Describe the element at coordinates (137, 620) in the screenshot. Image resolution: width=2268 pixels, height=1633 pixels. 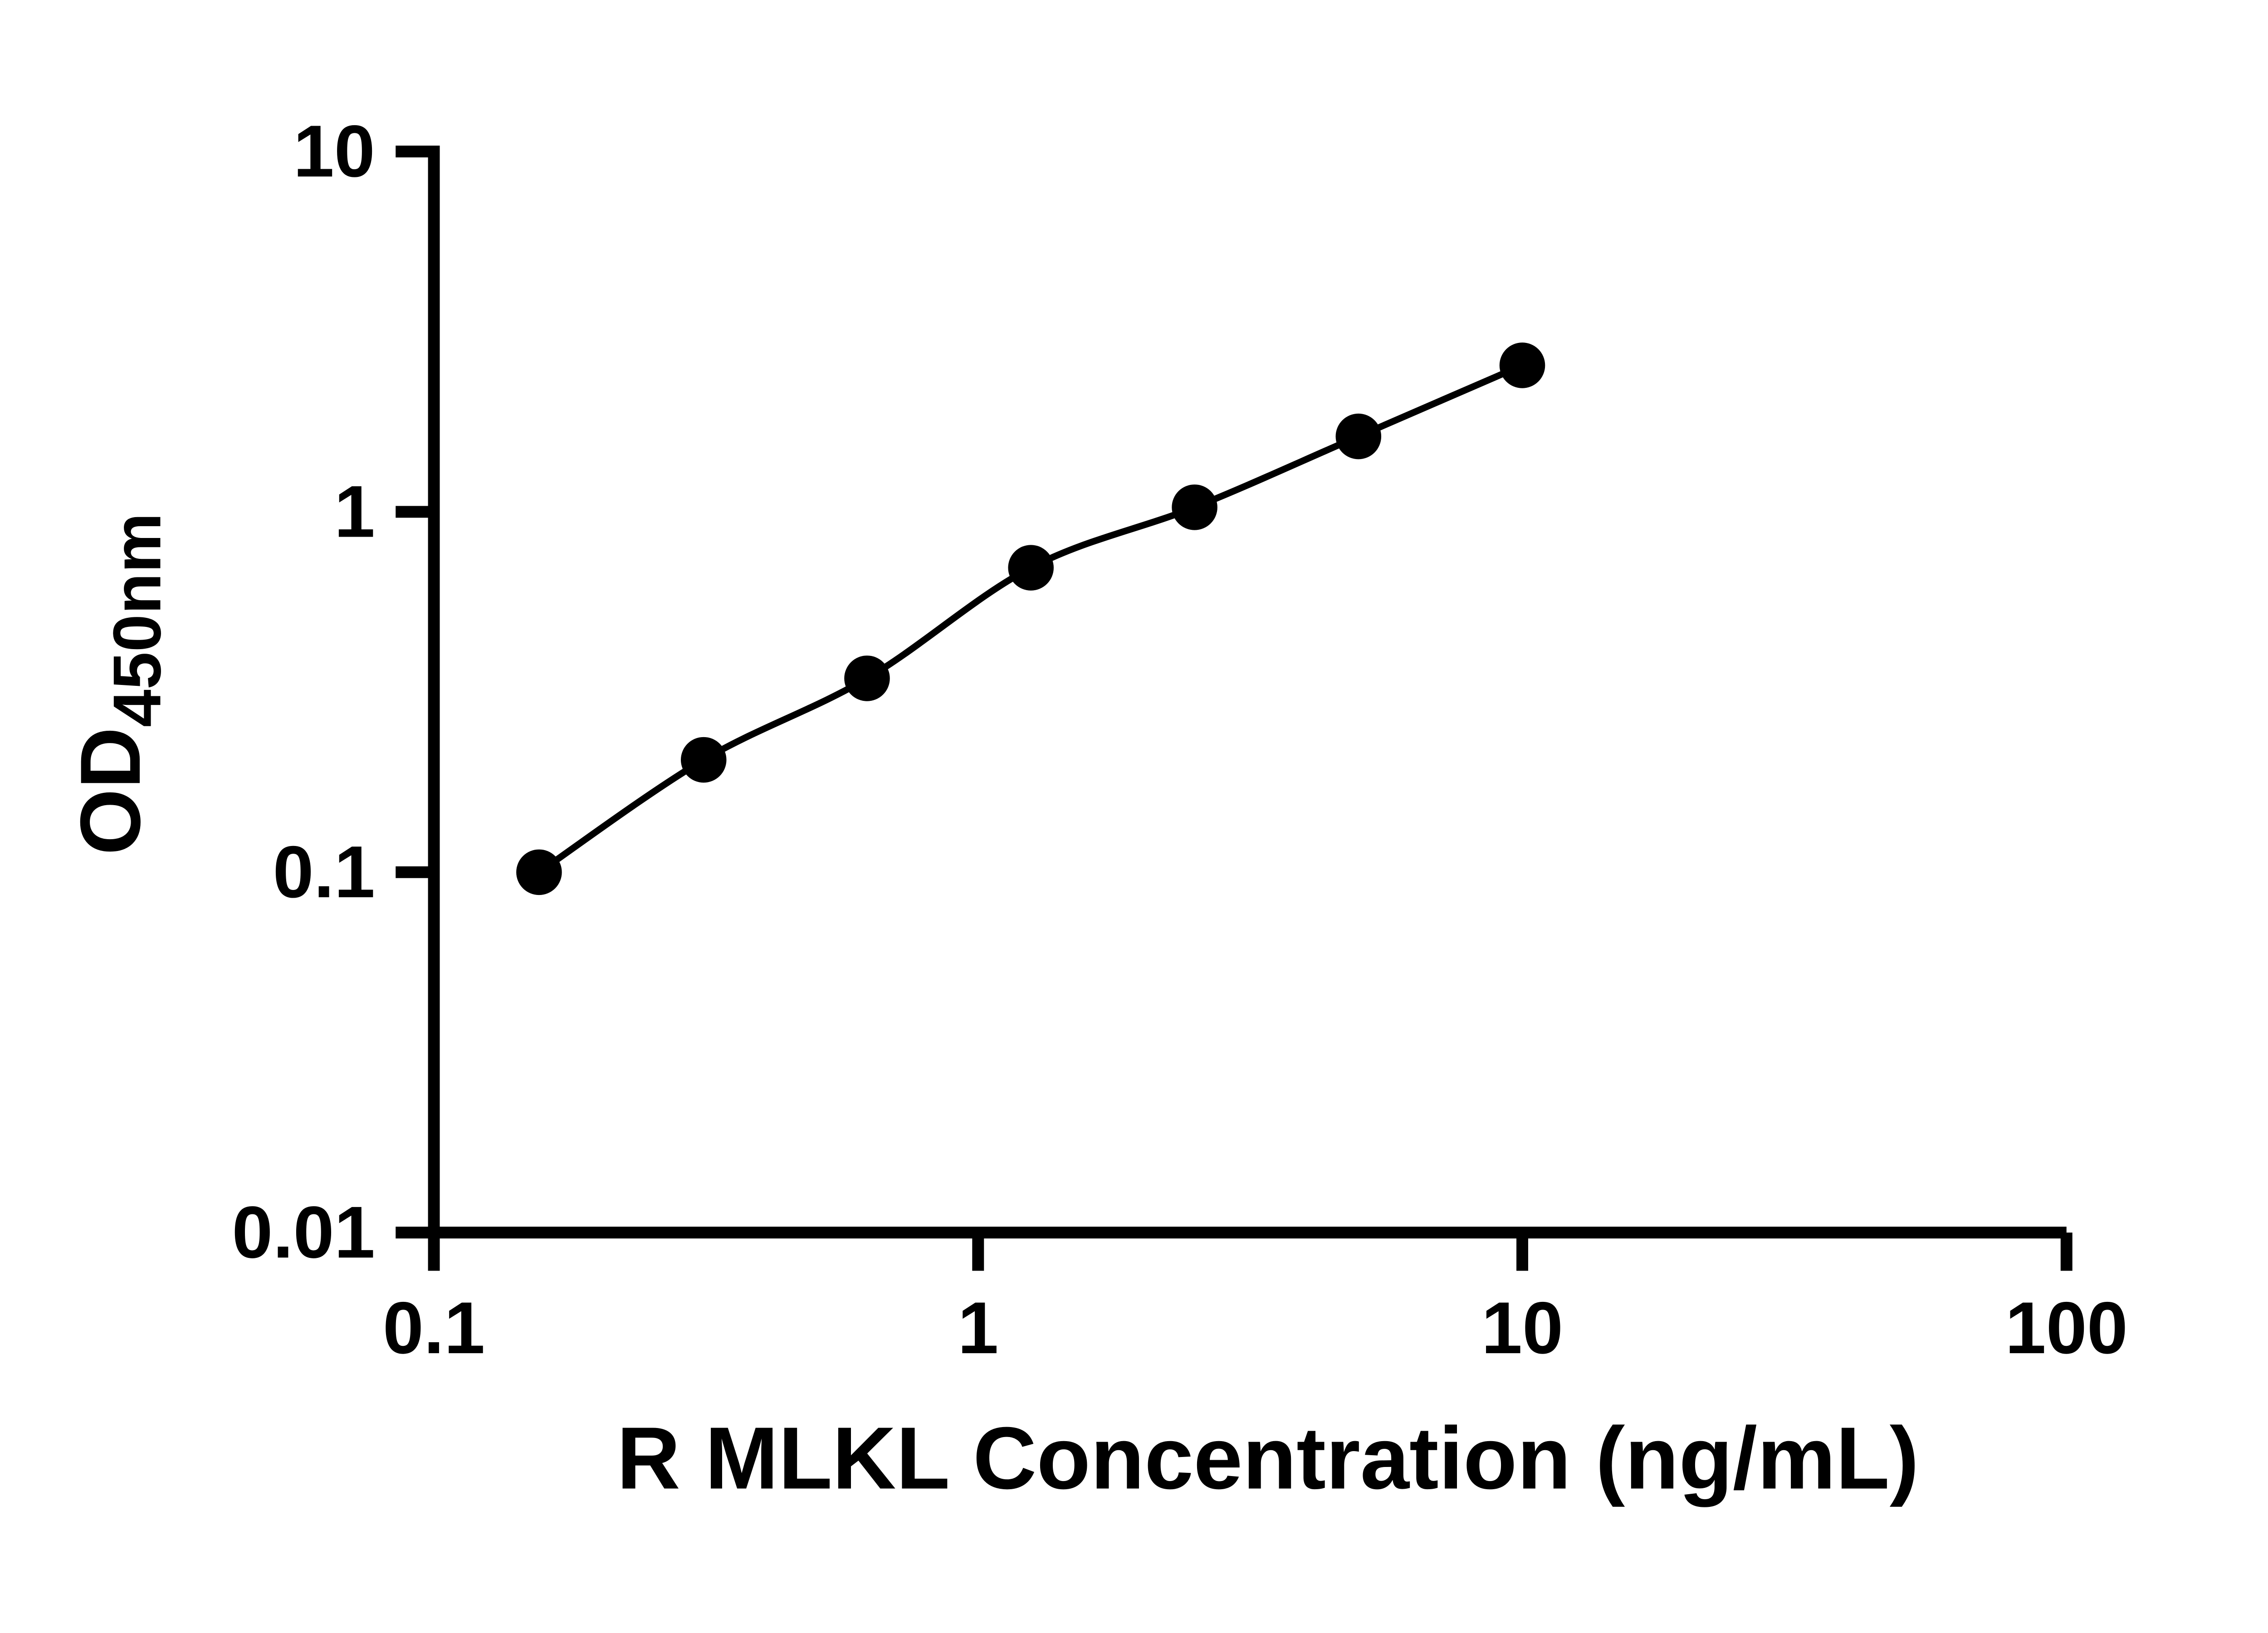
I see `y-axis-title-subscript: 450nm` at that location.